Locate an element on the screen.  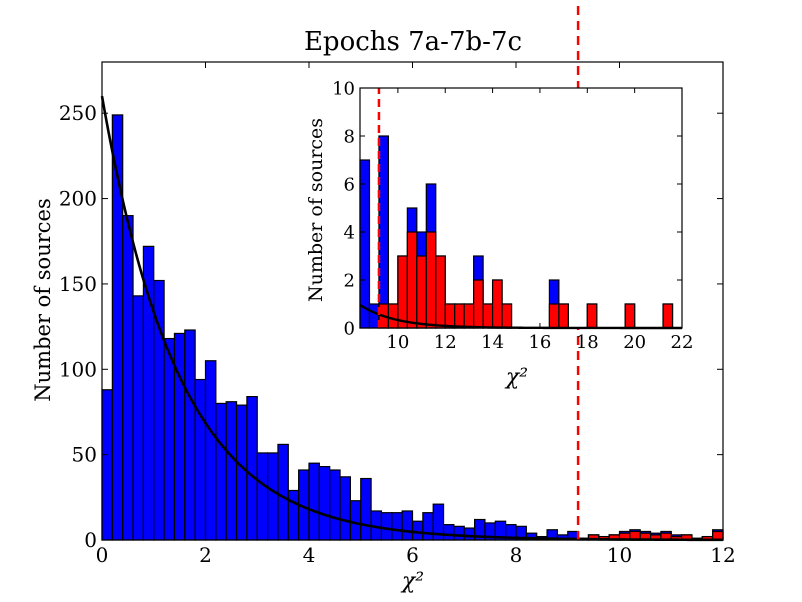
inset-x-tick-label: 18 is located at coordinates (587, 342).